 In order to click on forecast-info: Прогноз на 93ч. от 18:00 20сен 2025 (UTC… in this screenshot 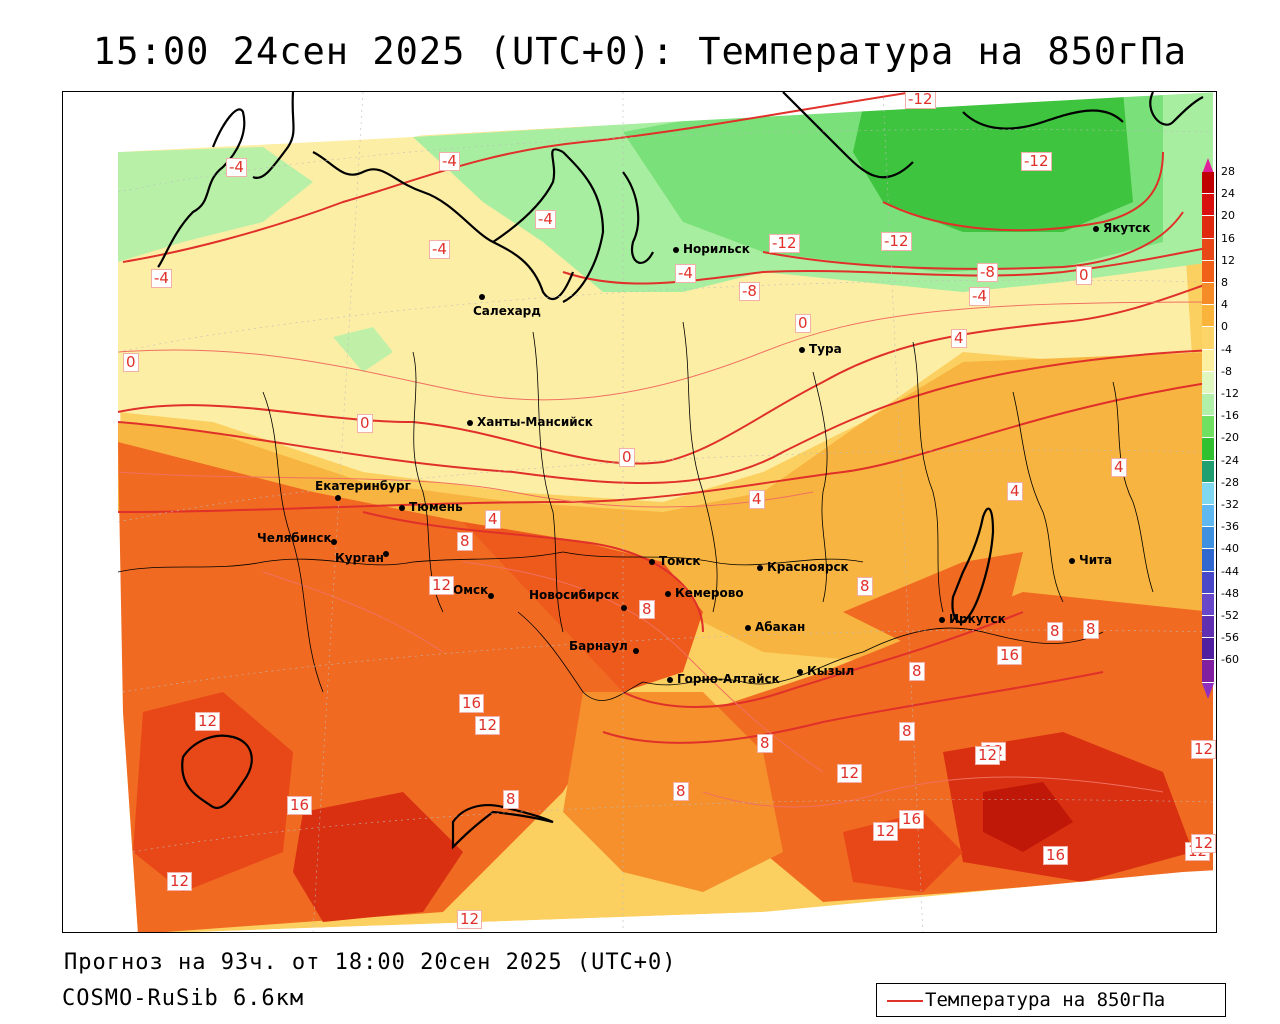, I will do `click(370, 962)`.